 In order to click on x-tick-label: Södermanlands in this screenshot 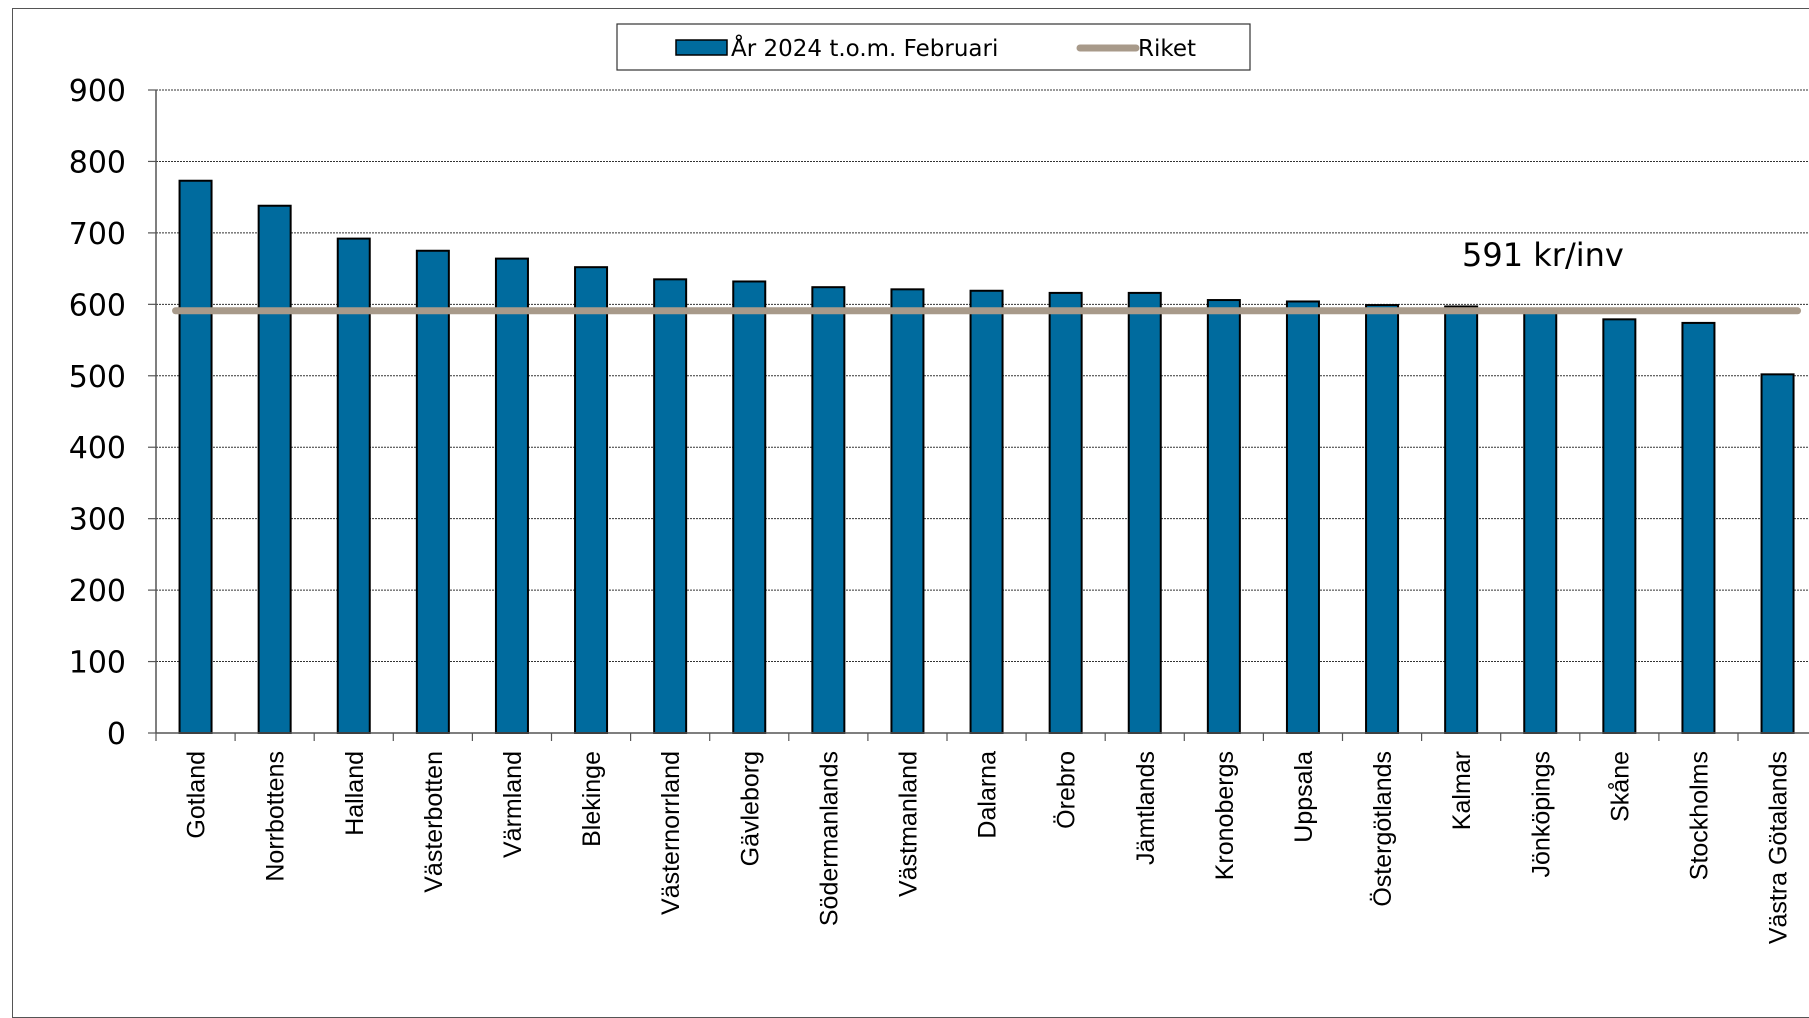, I will do `click(829, 838)`.